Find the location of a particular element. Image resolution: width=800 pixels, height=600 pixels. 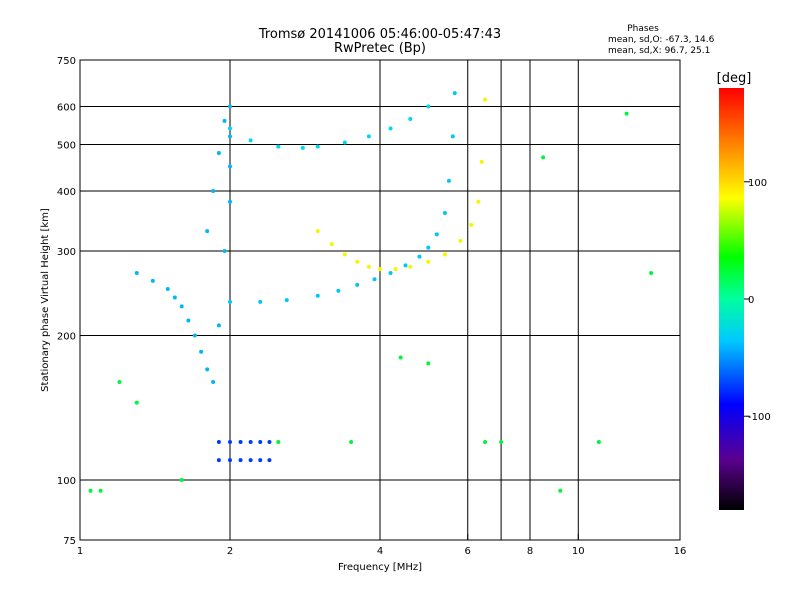

phases-line2: mean, sd,X: 96.7, 25.1 is located at coordinates (659, 51).